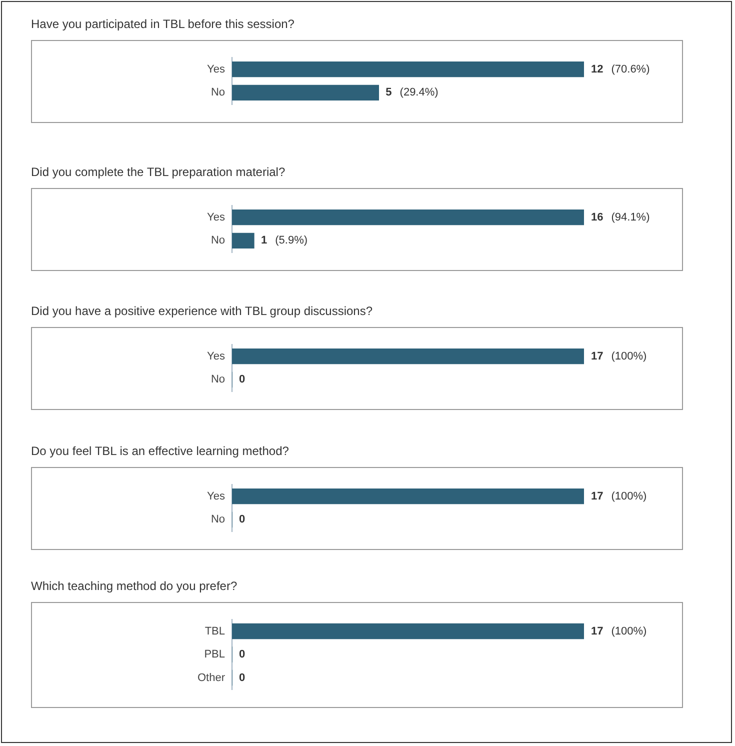  What do you see at coordinates (214, 654) in the screenshot?
I see `y-tick-label: PBL` at bounding box center [214, 654].